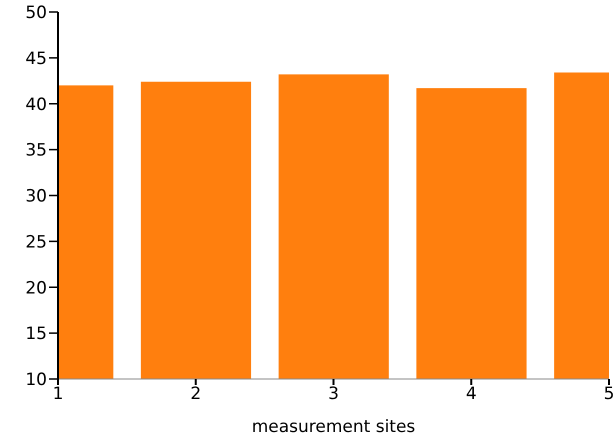  I want to click on x-tick-label: 5, so click(609, 394).